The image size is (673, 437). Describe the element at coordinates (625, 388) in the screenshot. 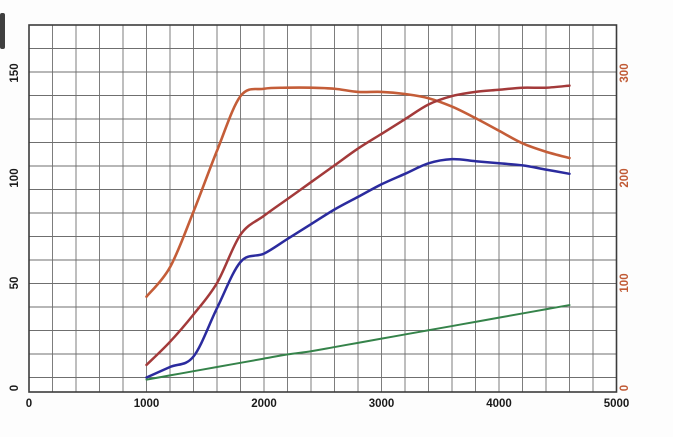

I see `y-axis-right-tick-label: 0` at that location.